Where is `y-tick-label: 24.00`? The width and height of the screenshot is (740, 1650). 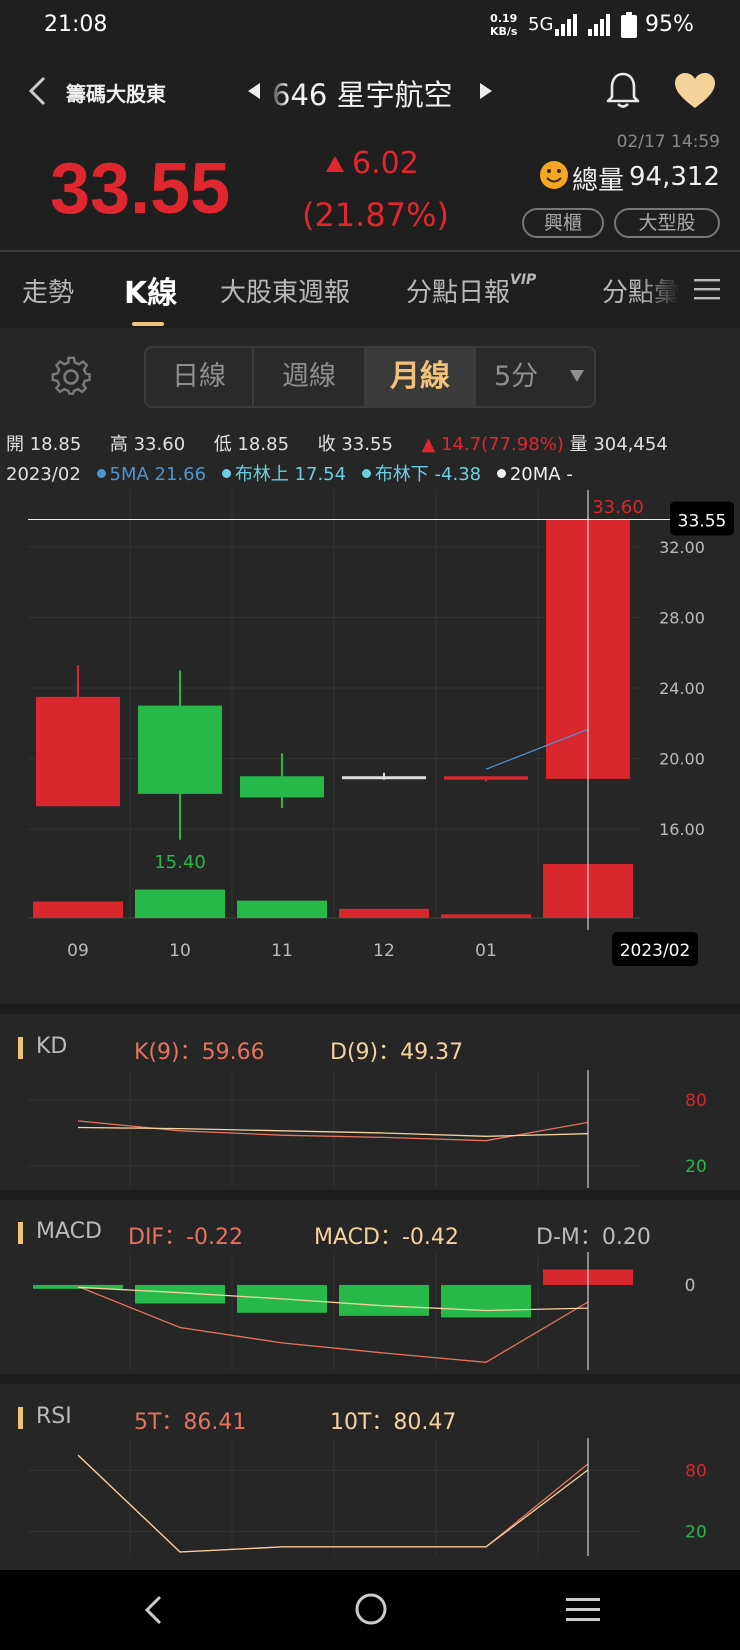 y-tick-label: 24.00 is located at coordinates (682, 688).